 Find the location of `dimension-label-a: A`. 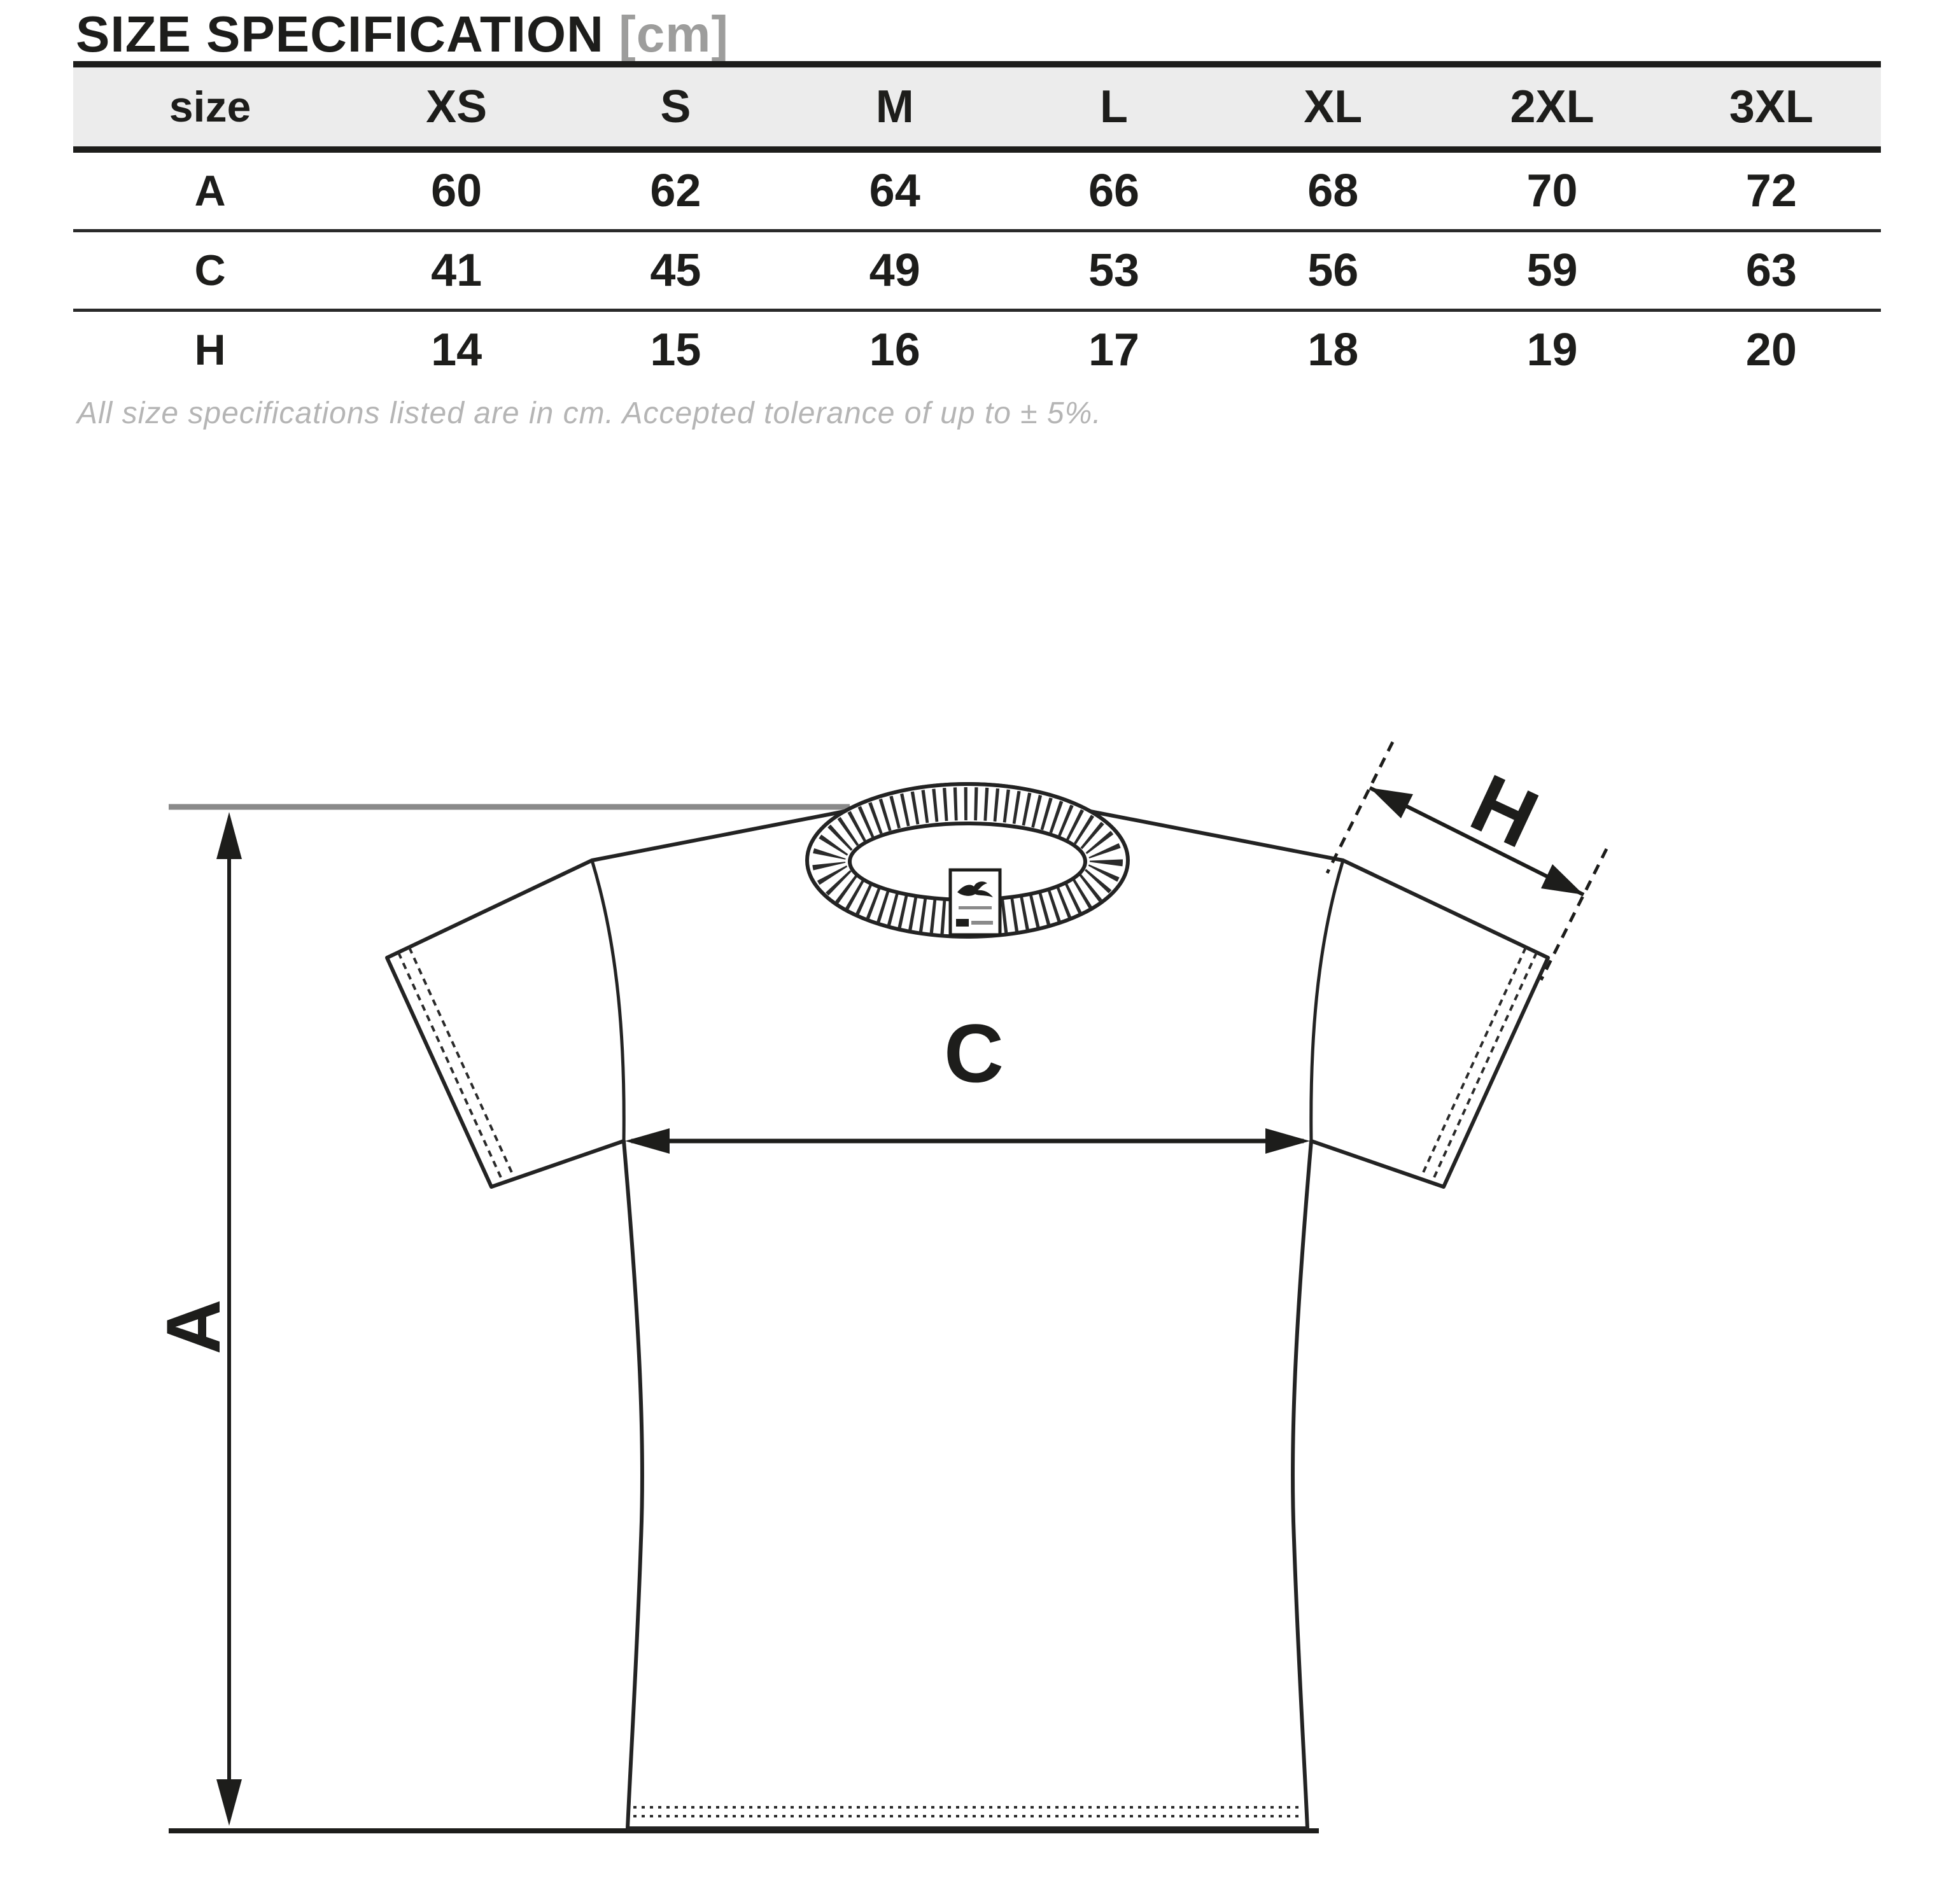

dimension-label-a: A is located at coordinates (194, 1327).